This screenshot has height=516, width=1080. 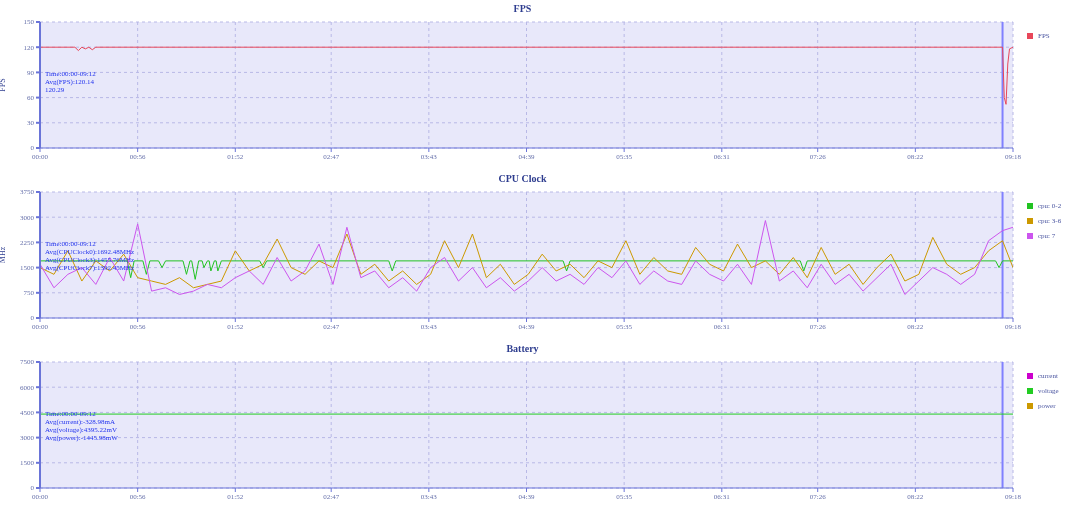 I want to click on chart-title: CPU Clock, so click(x=522, y=178).